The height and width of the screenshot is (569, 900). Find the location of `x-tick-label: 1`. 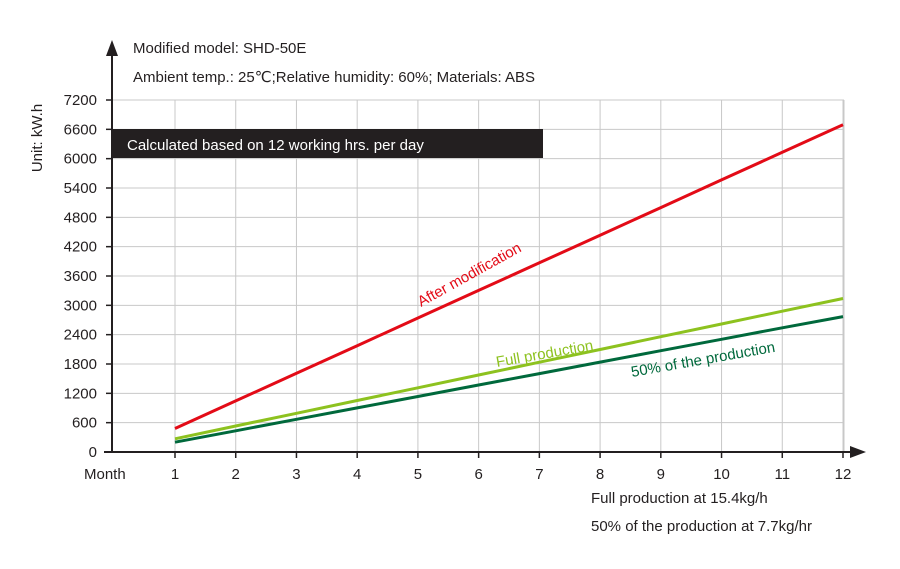

x-tick-label: 1 is located at coordinates (175, 474).